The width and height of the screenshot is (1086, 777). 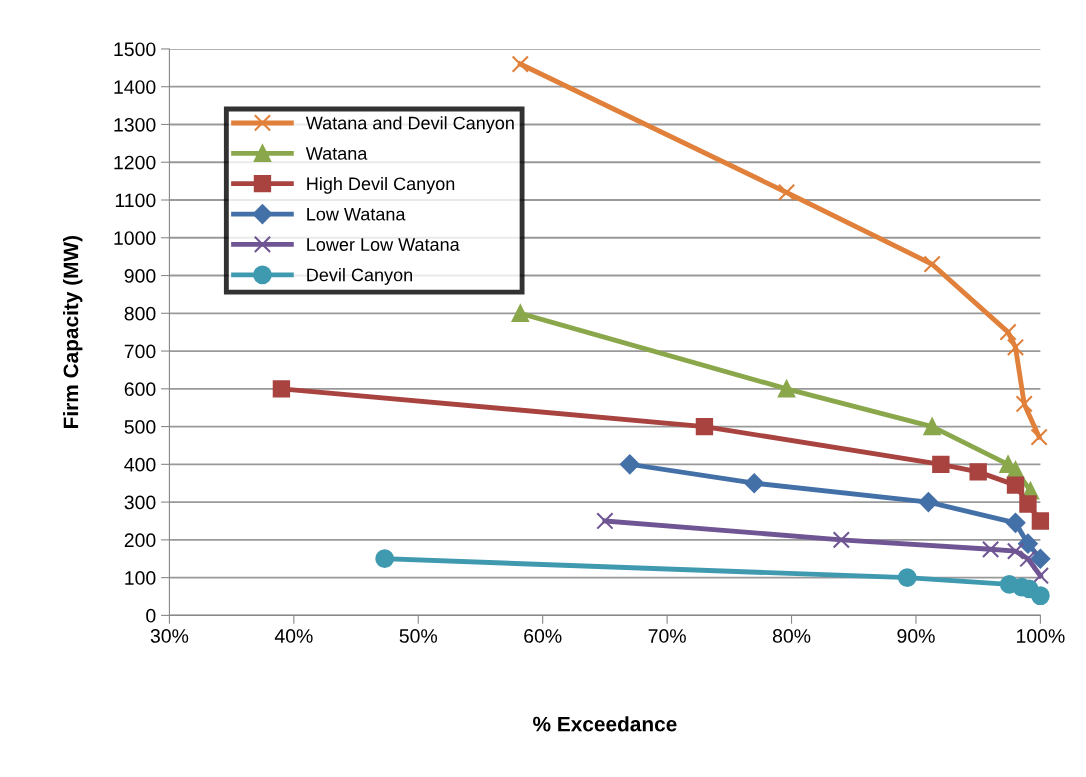 What do you see at coordinates (383, 244) in the screenshot?
I see `legend-label: Lower Low Watana` at bounding box center [383, 244].